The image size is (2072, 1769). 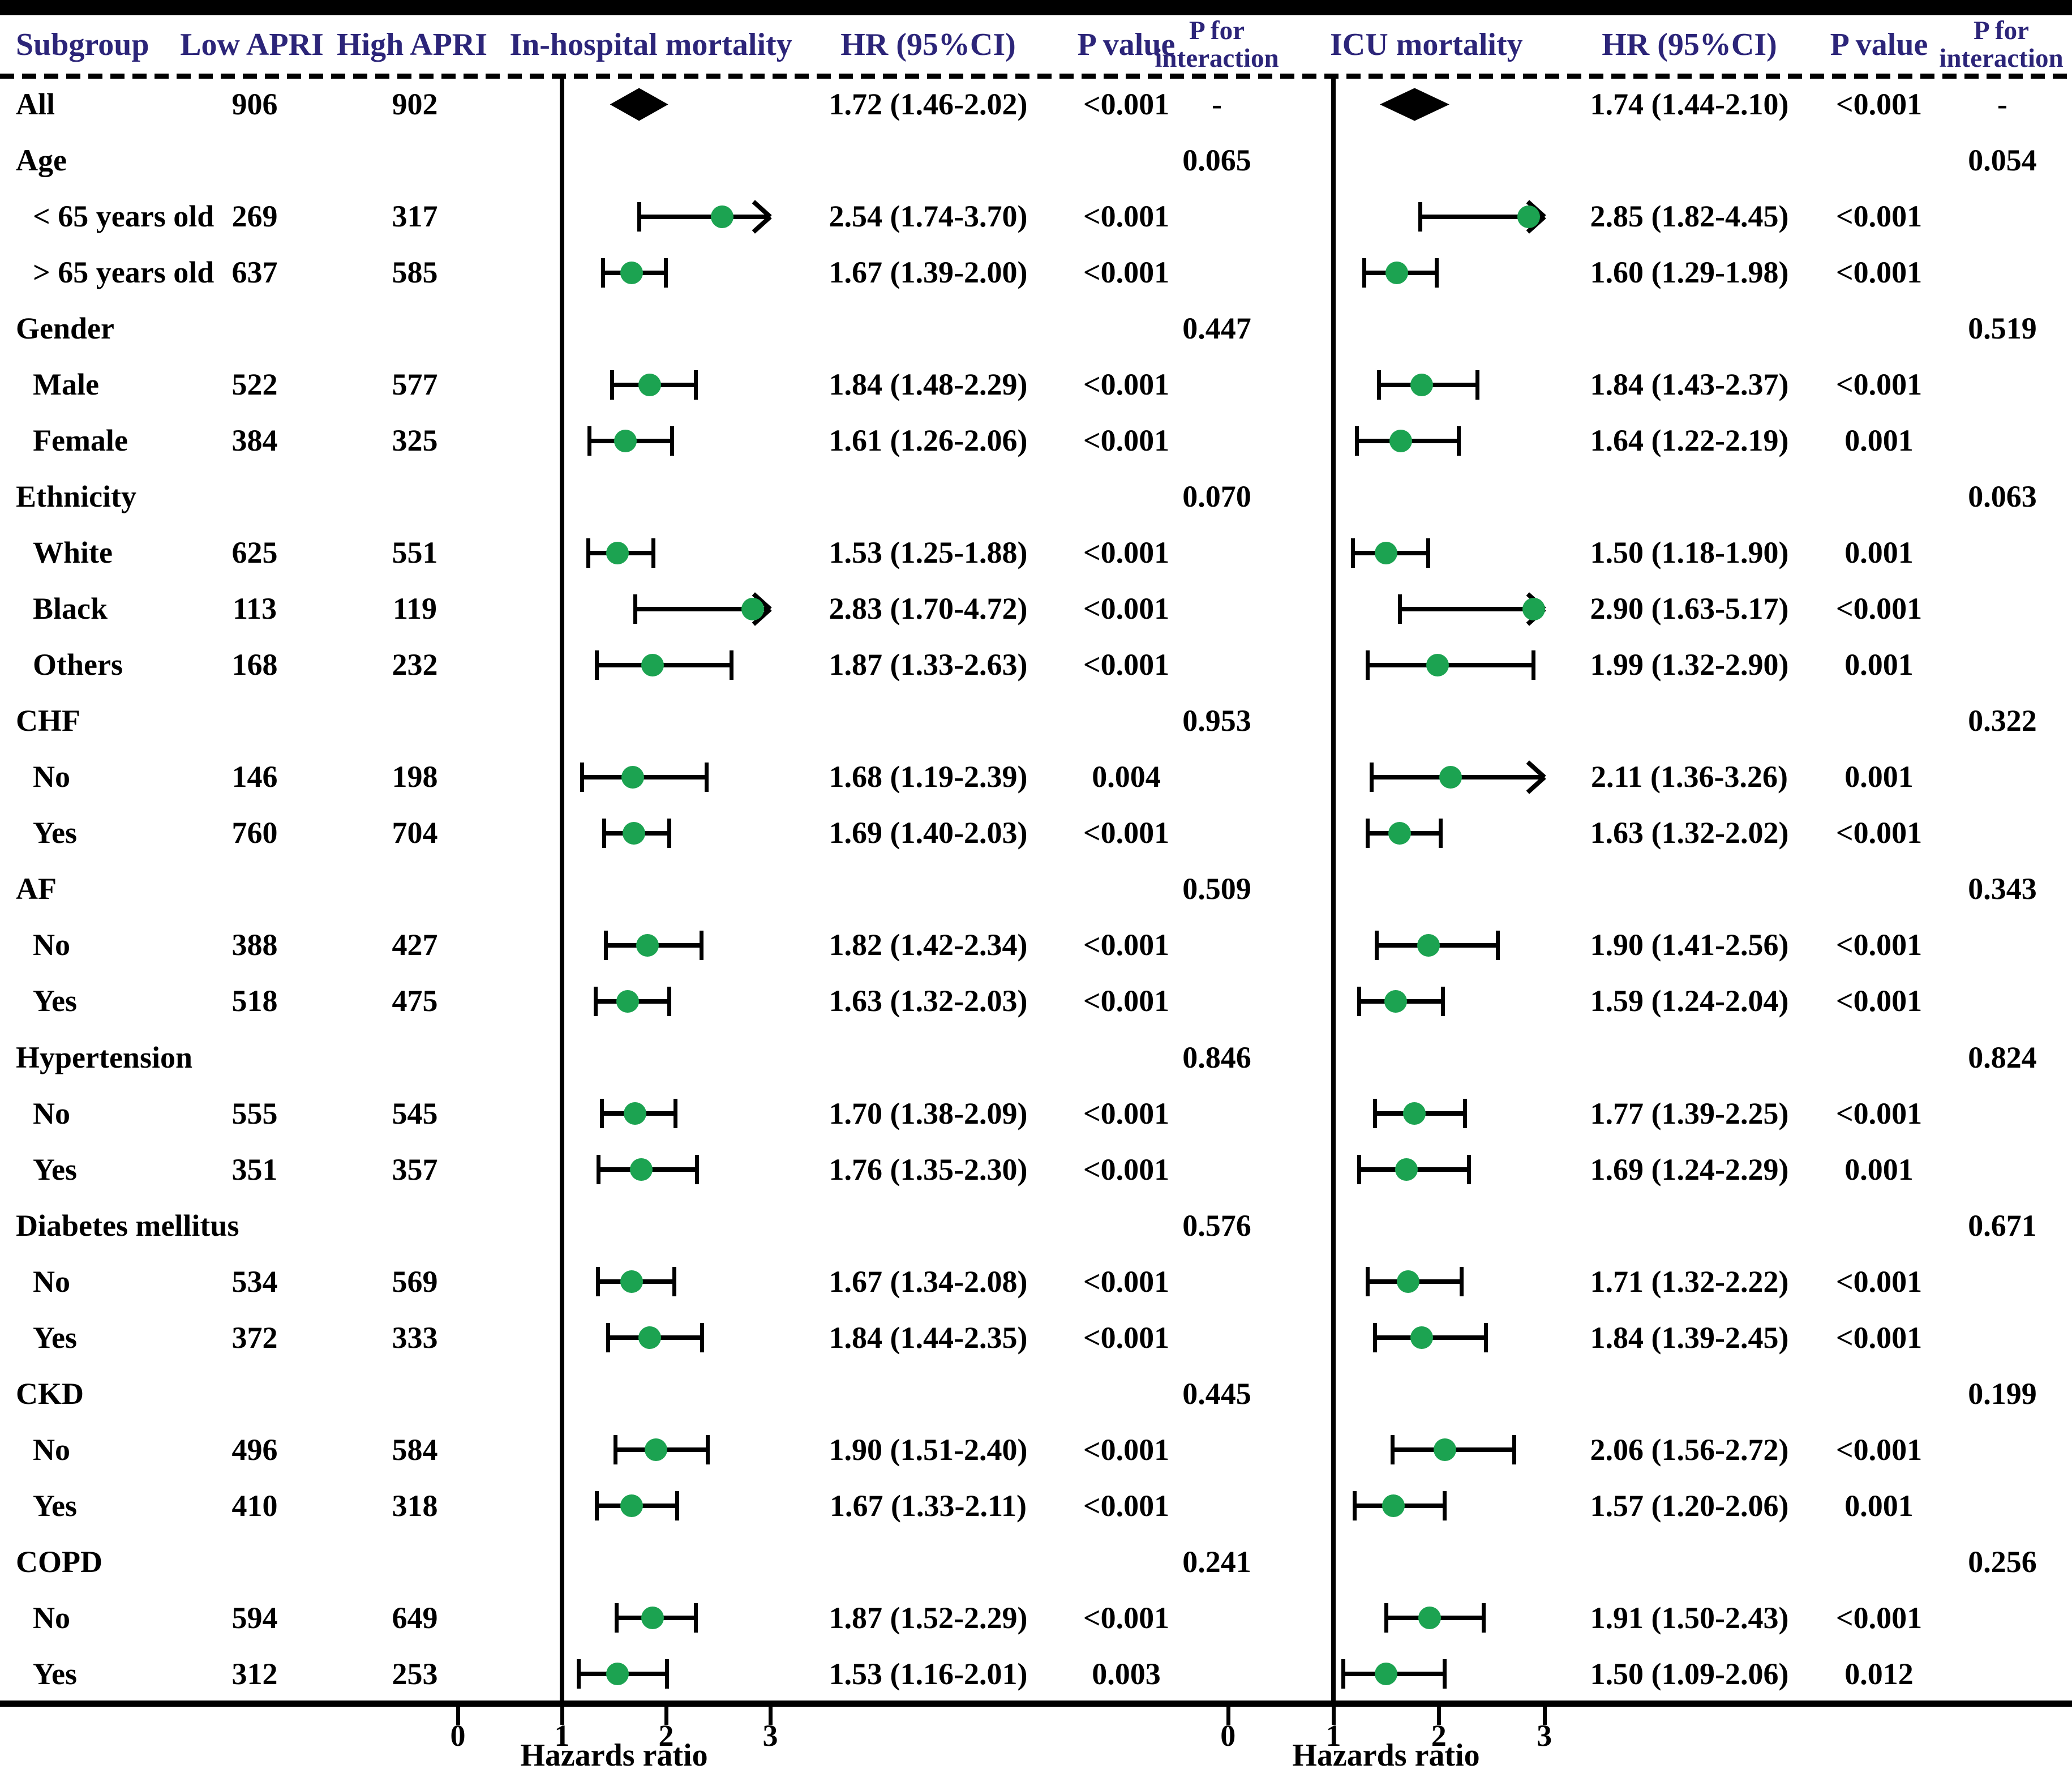 What do you see at coordinates (1216, 1394) in the screenshot?
I see `p-interaction-value: 0.445` at bounding box center [1216, 1394].